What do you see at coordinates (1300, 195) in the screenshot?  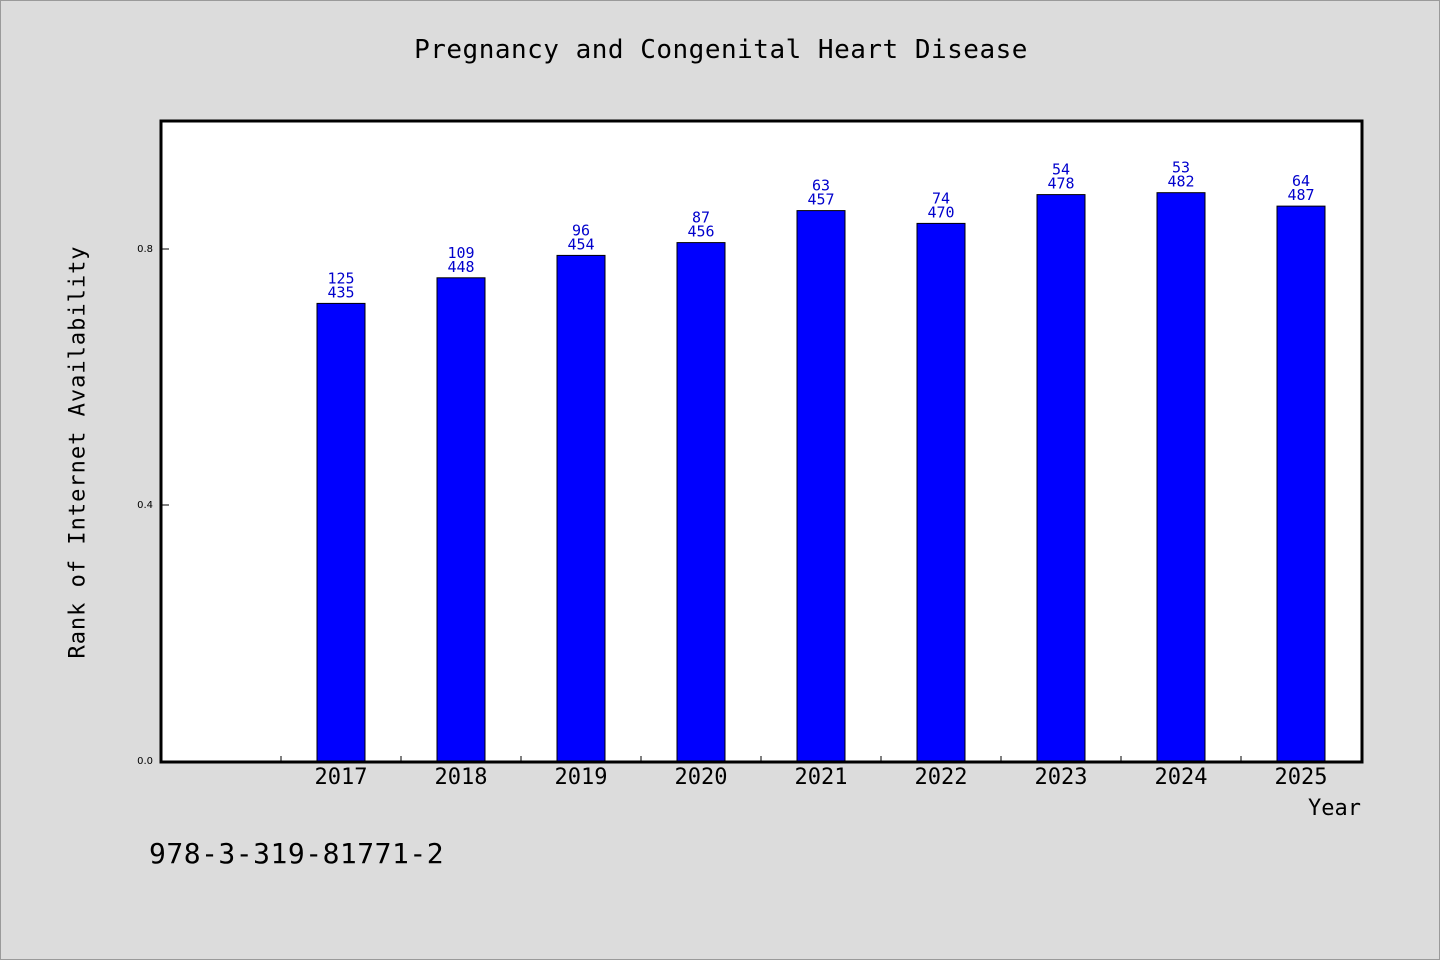 I see `data-label-bottom: 487` at bounding box center [1300, 195].